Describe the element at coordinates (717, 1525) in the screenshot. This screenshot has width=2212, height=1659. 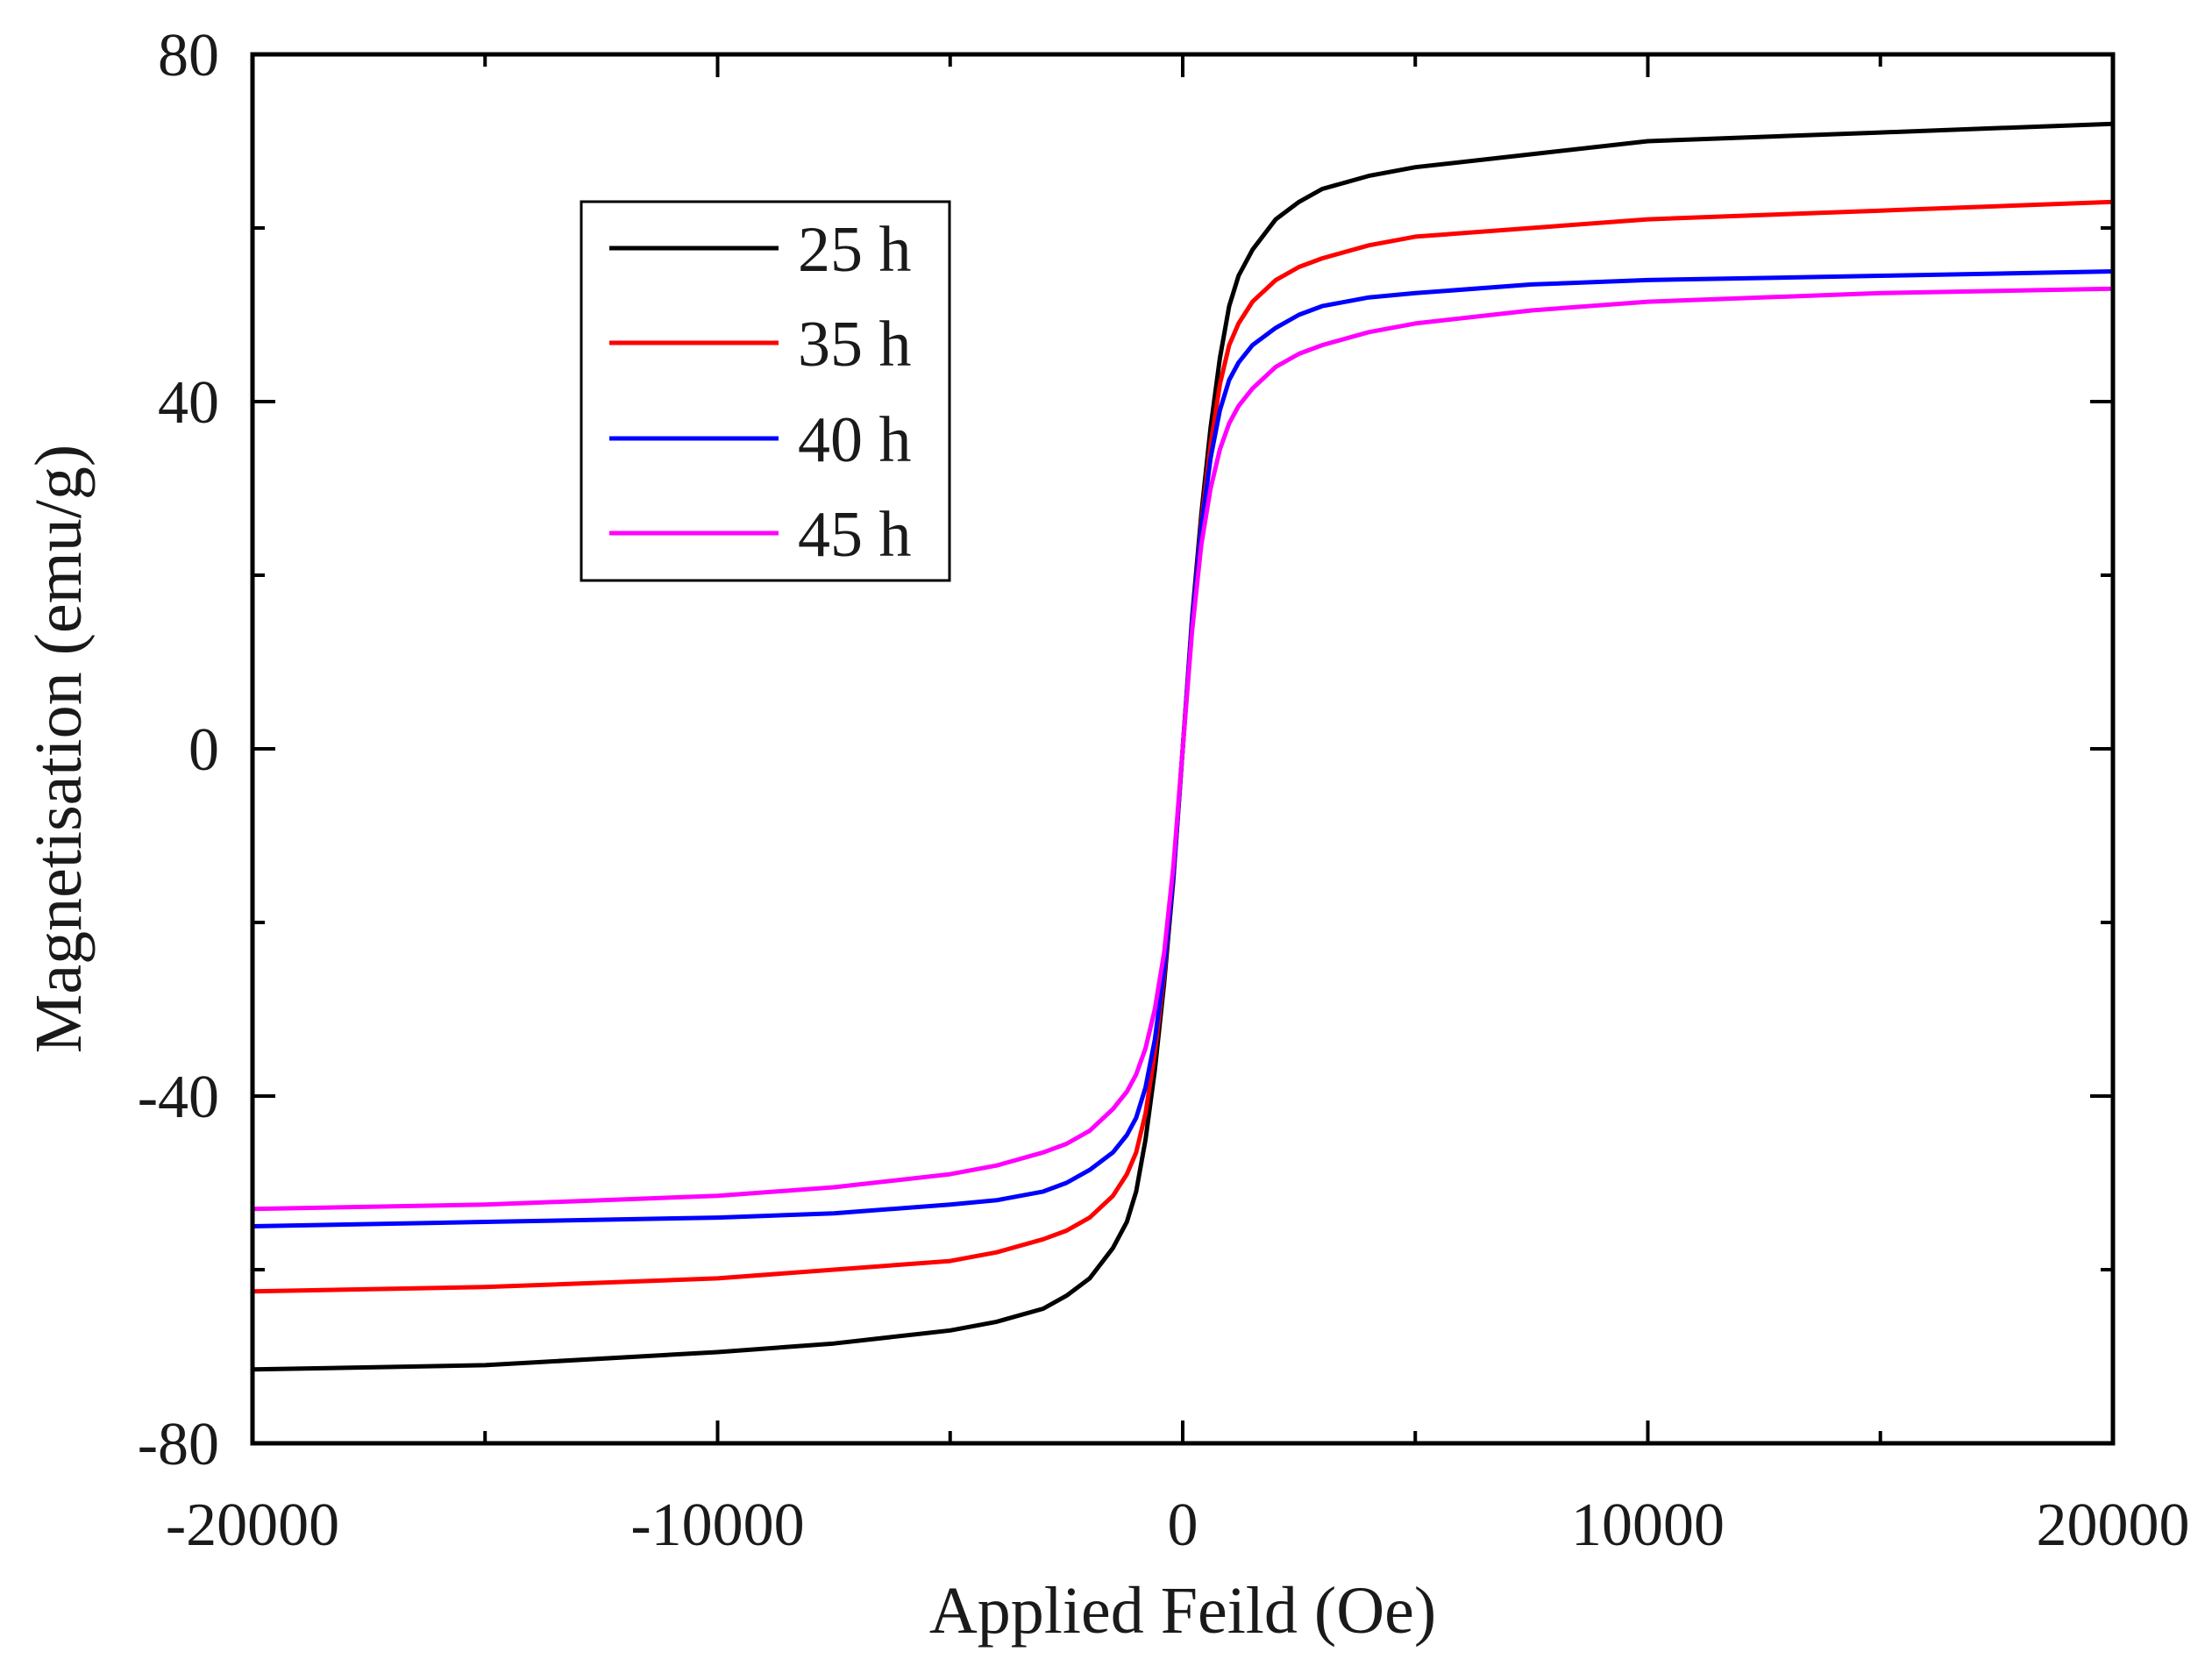
I see `x-tick-label: -10000` at that location.